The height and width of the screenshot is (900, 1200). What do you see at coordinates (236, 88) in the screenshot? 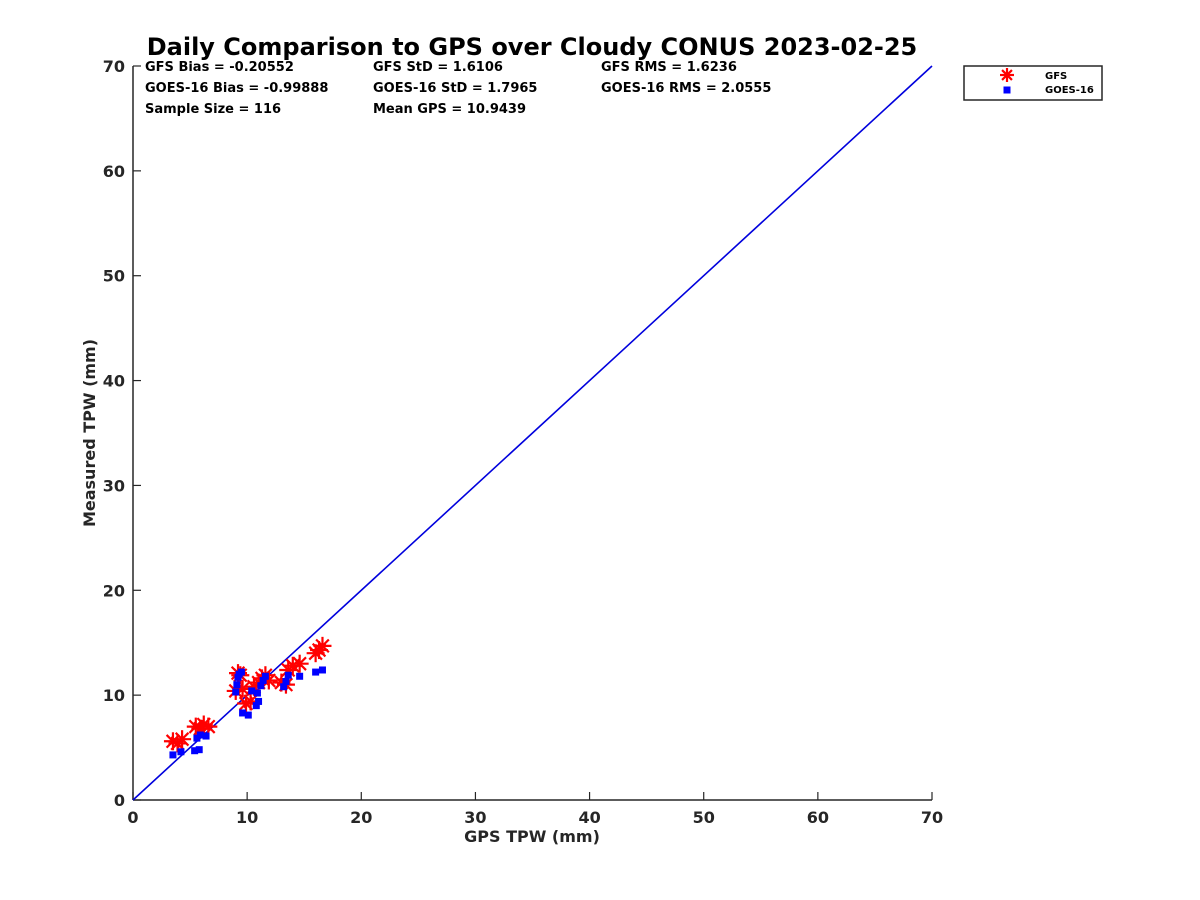
I see `goes-bias-label: GOES-16 Bias = -0.99888` at bounding box center [236, 88].